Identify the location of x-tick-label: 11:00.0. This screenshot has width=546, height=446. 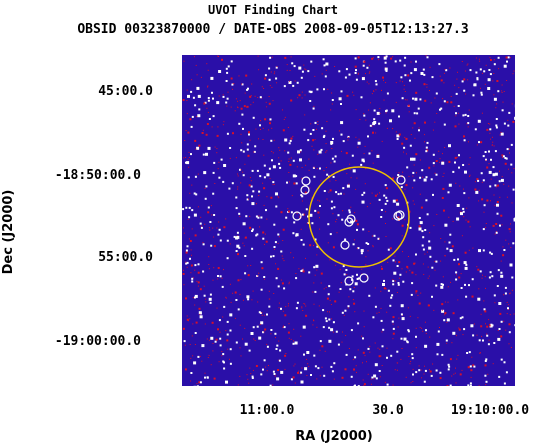
(267, 410).